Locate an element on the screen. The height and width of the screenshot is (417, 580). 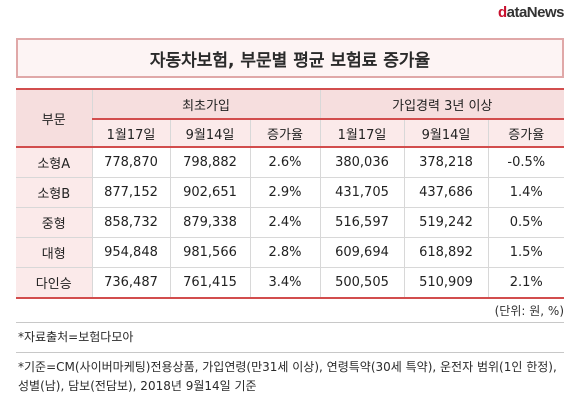
table-cell: 431,705 is located at coordinates (362, 192).